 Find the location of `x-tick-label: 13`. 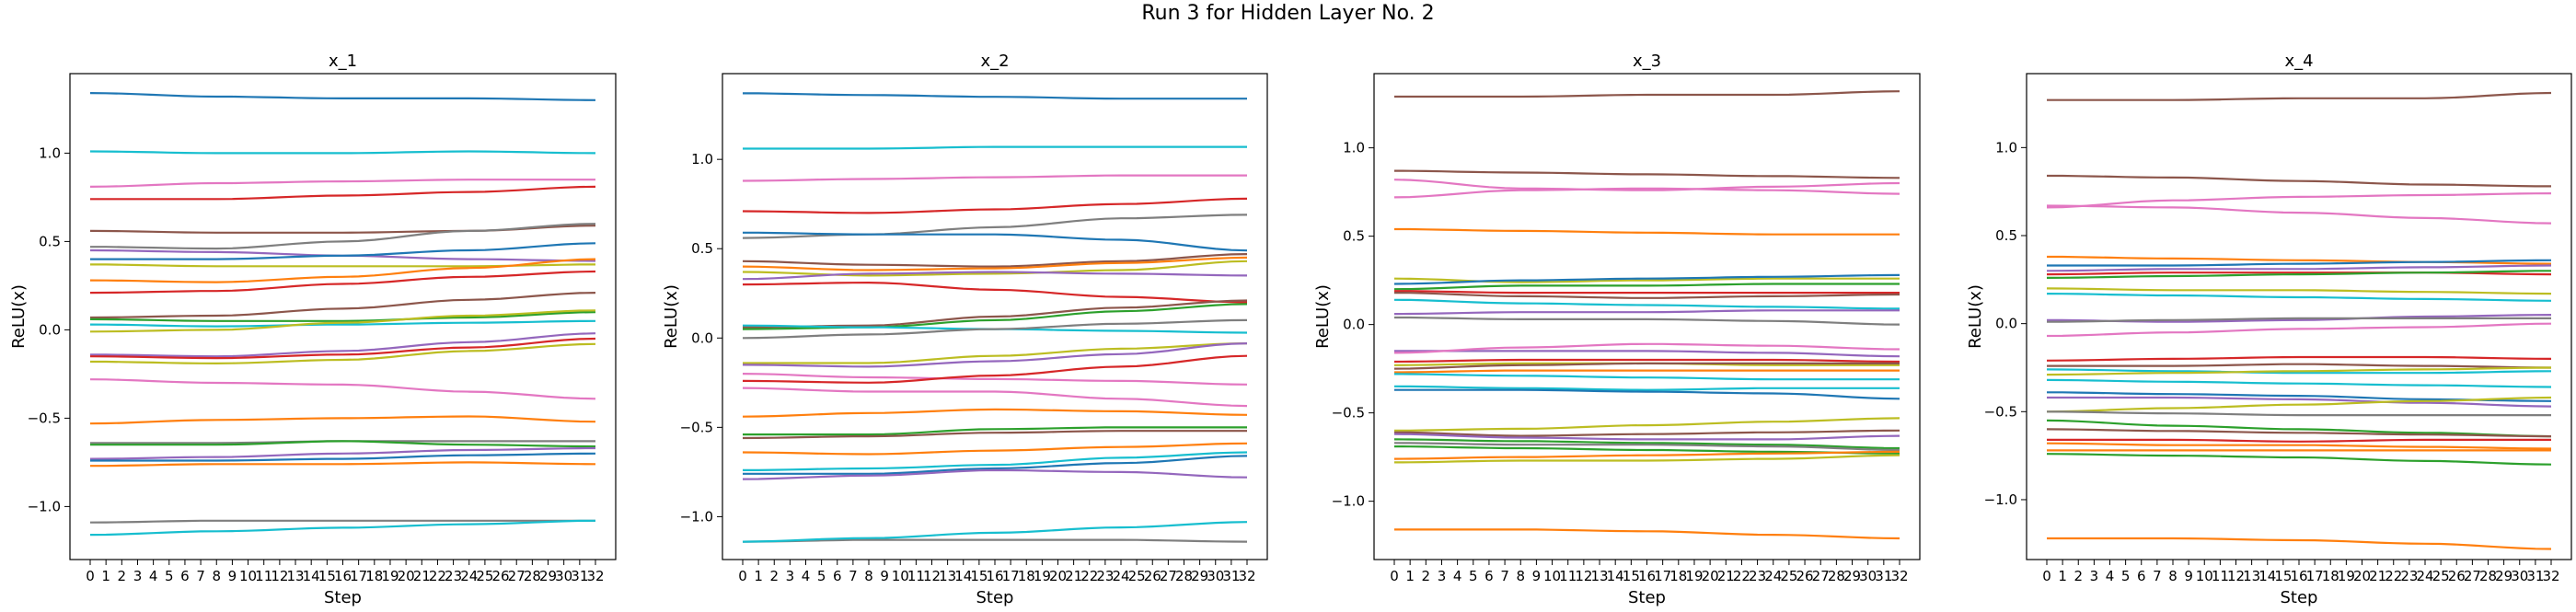

x-tick-label: 13 is located at coordinates (2251, 576).